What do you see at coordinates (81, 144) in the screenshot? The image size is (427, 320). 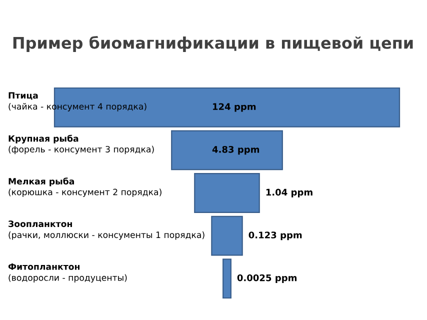 I see `category-label: Крупная рыба (форель - консумент 3 порядка)` at bounding box center [81, 144].